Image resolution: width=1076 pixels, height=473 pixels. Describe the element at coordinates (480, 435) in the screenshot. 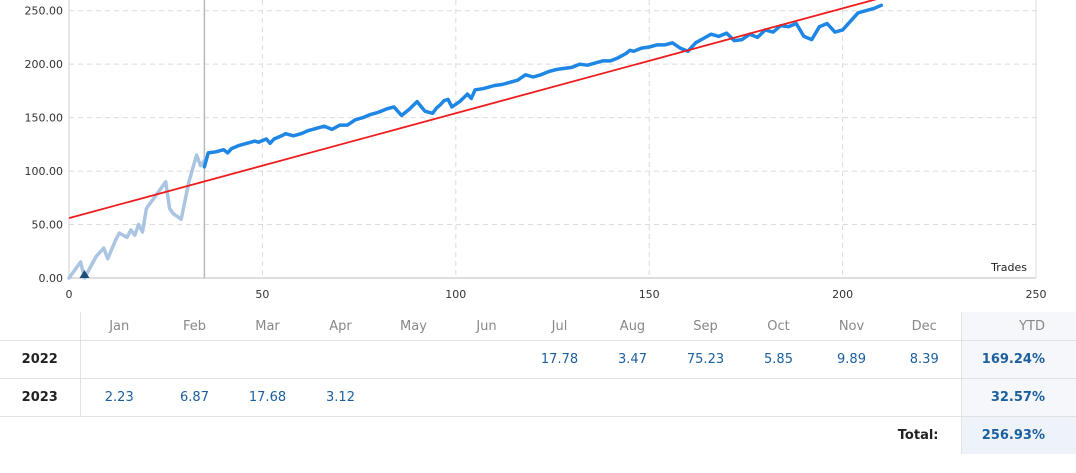

I see `total-label: Total:` at that location.